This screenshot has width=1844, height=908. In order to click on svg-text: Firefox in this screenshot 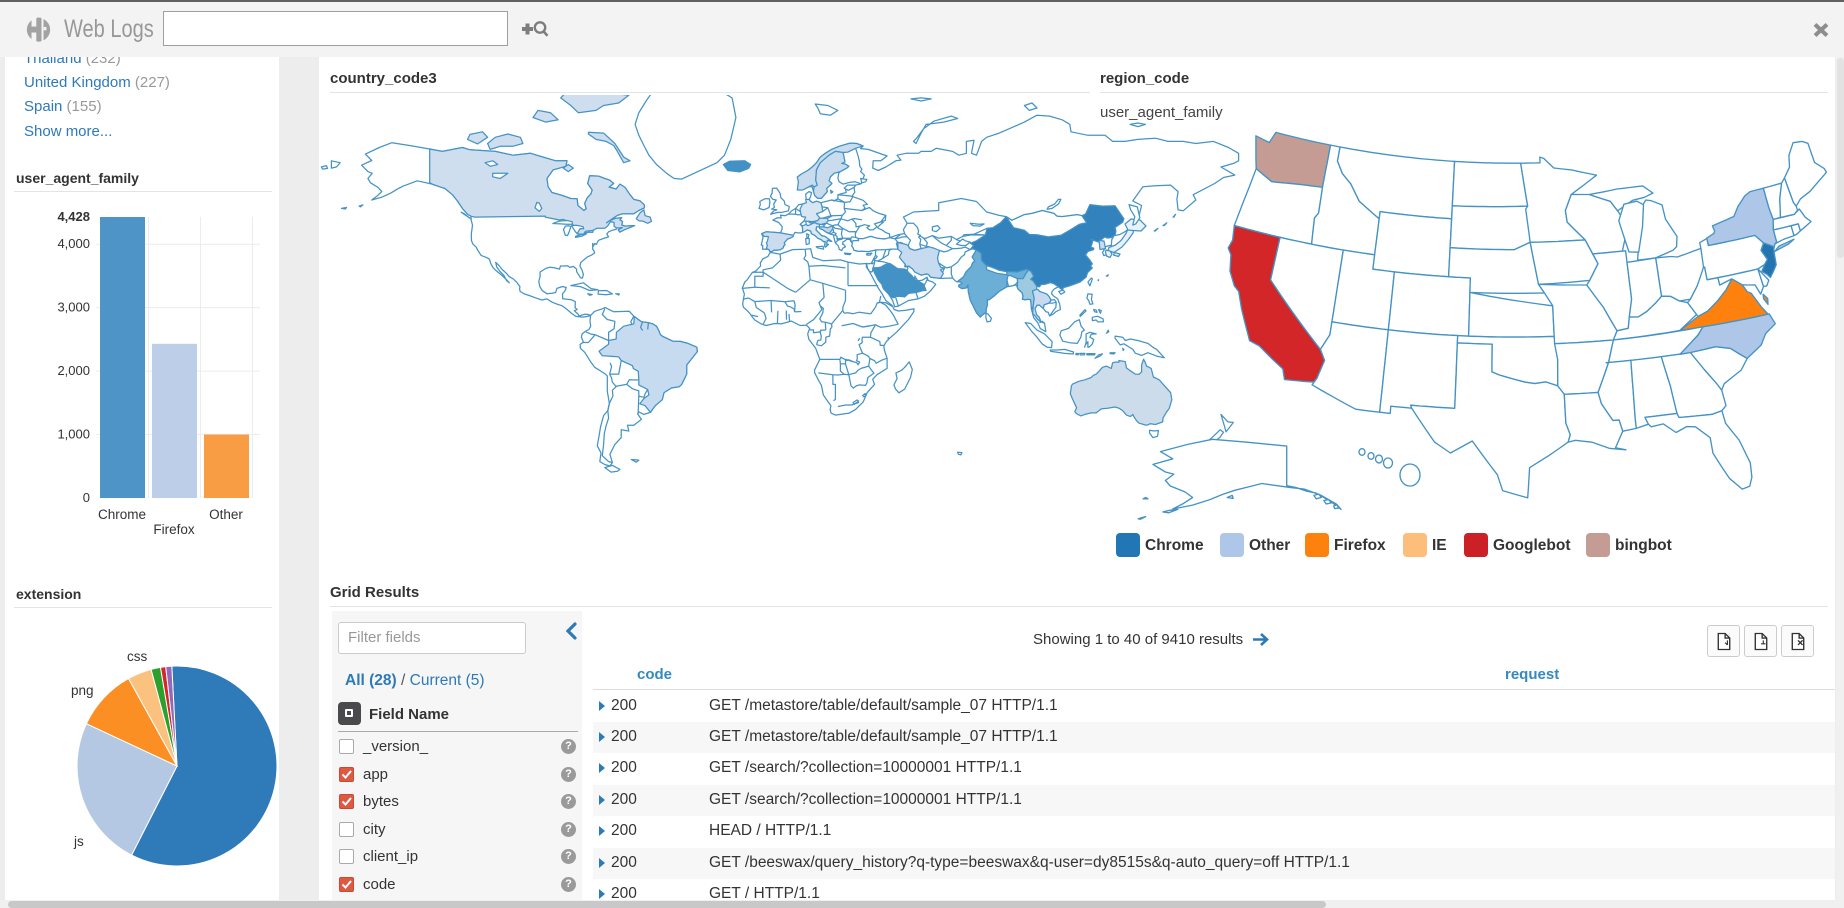, I will do `click(174, 529)`.